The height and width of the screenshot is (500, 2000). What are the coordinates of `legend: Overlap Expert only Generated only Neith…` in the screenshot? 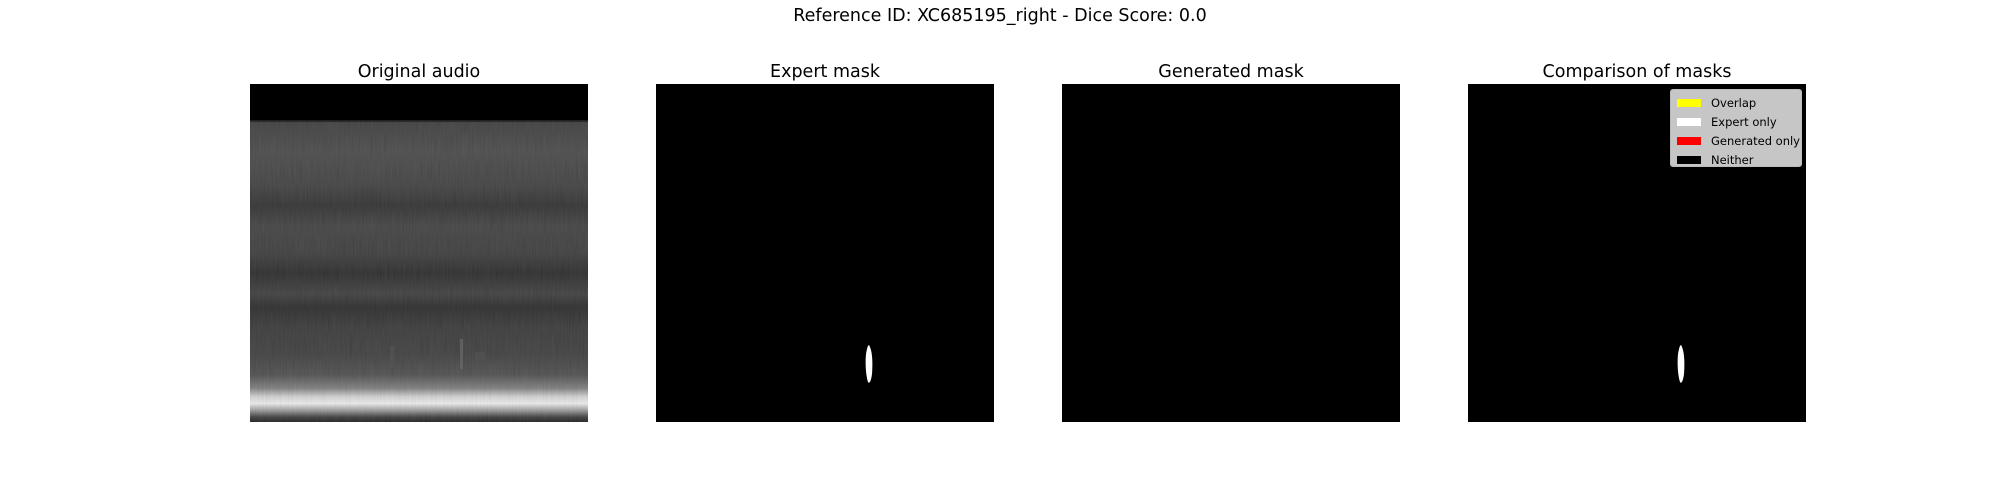 It's located at (1736, 128).